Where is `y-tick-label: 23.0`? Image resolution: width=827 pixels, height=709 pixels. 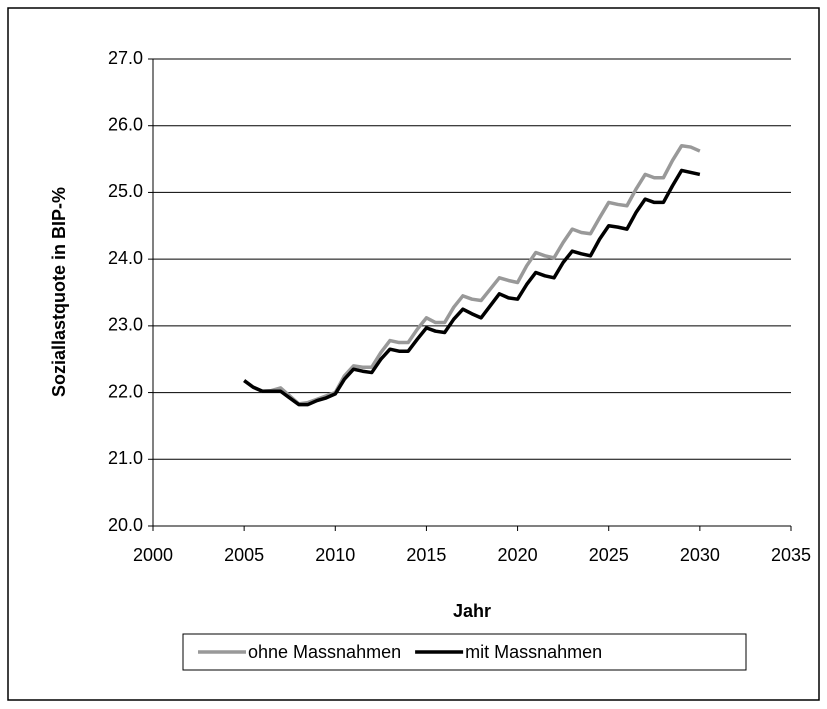 y-tick-label: 23.0 is located at coordinates (125, 325).